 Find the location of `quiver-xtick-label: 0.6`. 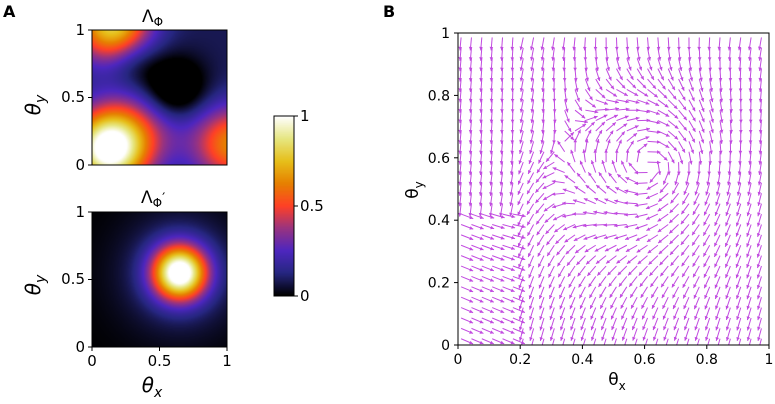

quiver-xtick-label: 0.6 is located at coordinates (644, 360).